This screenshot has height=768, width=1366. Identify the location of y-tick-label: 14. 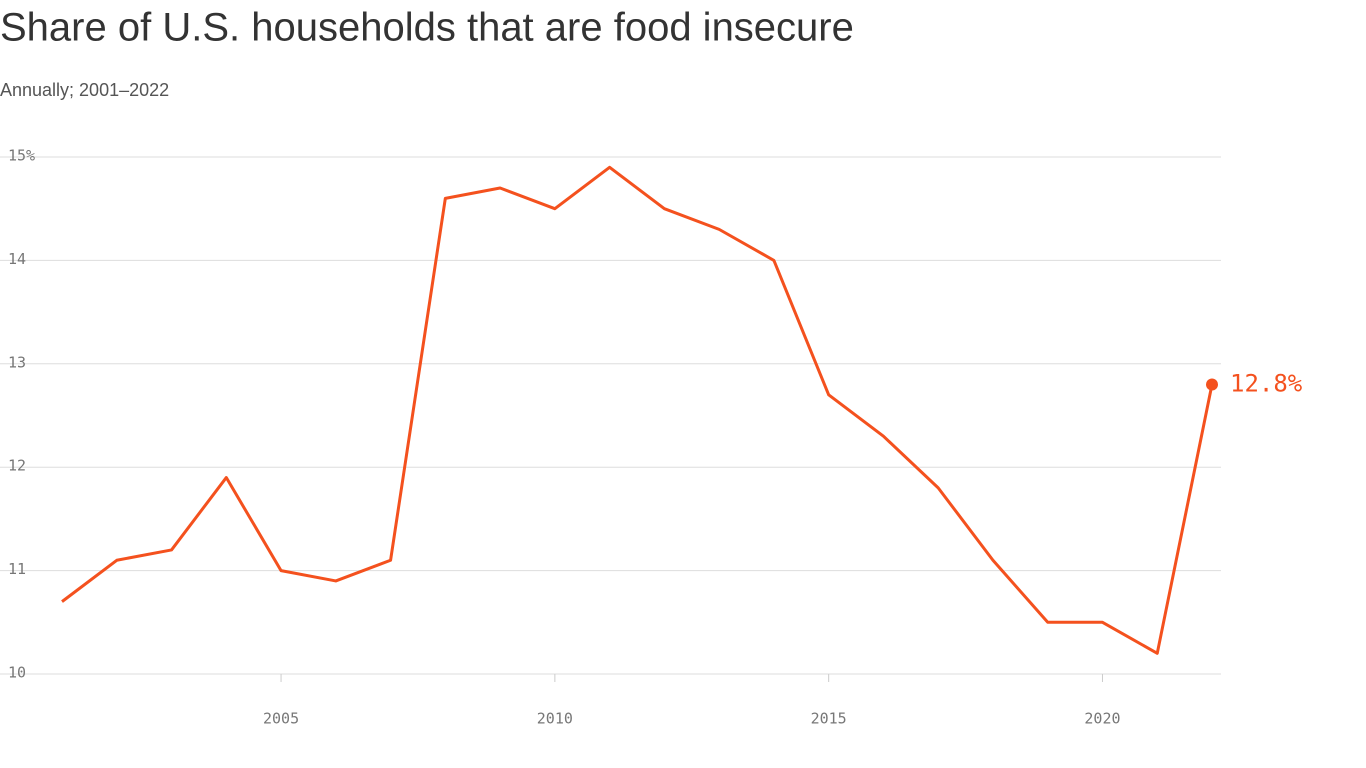
(17, 259).